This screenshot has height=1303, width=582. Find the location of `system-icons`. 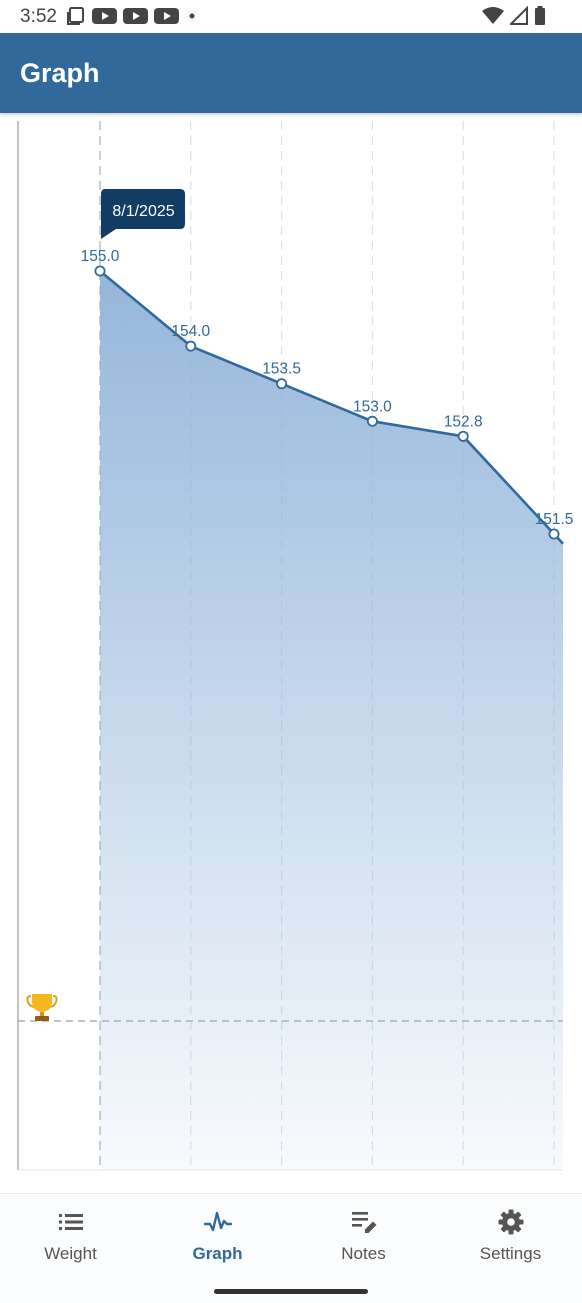

system-icons is located at coordinates (514, 16).